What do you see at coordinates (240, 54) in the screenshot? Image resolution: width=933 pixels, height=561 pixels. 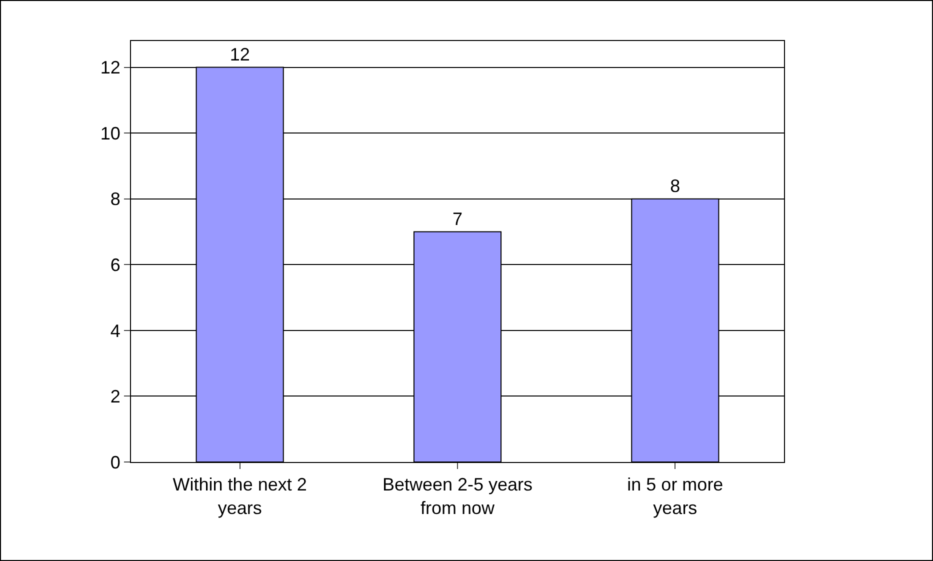 I see `data-label: 12` at bounding box center [240, 54].